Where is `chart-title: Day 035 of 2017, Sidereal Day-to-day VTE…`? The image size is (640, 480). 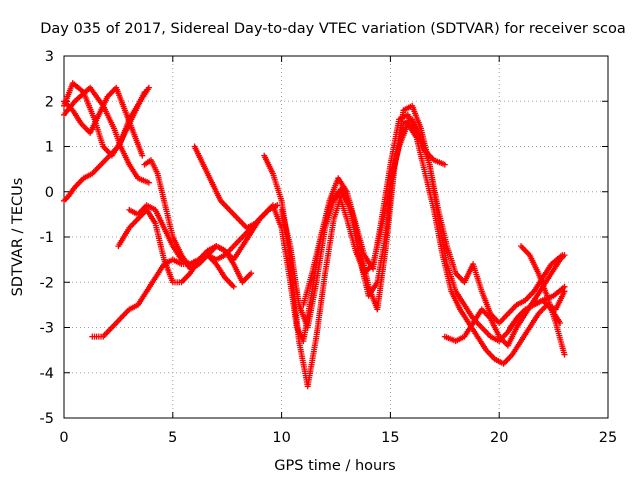
chart-title: Day 035 of 2017, Sidereal Day-to-day VTE… is located at coordinates (333, 29).